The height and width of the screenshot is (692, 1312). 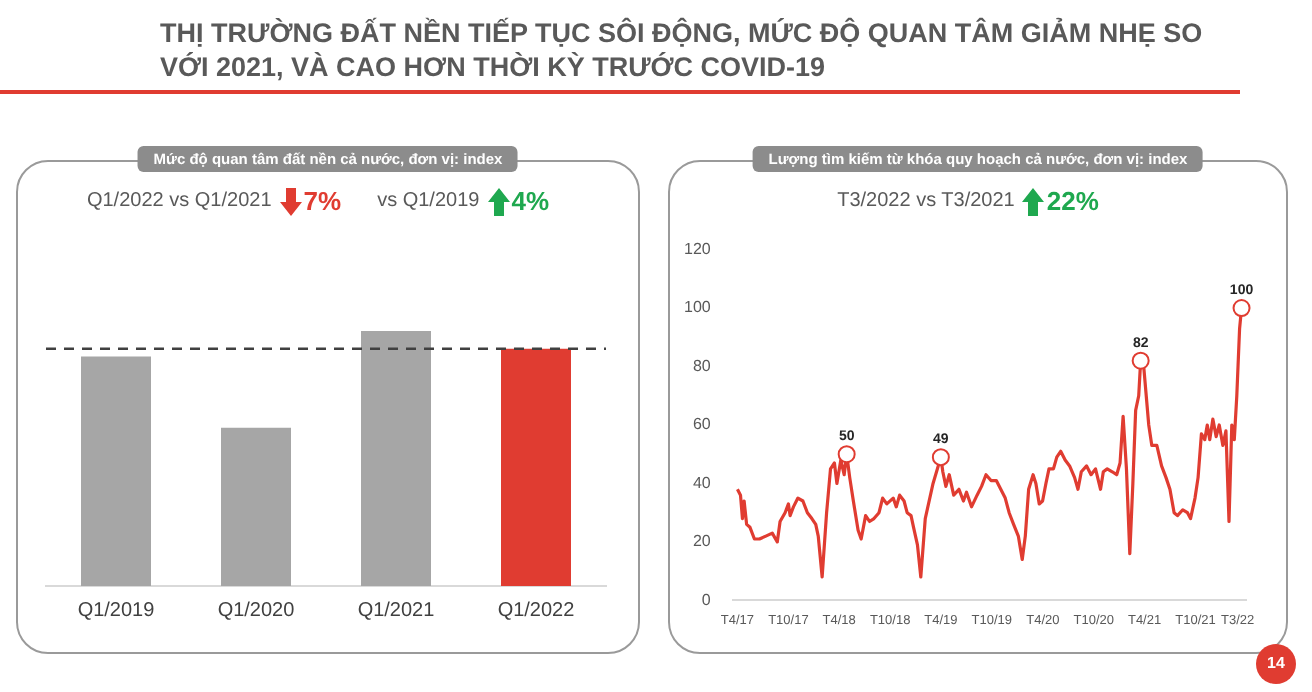 What do you see at coordinates (697, 307) in the screenshot?
I see `y-tick-label: 100` at bounding box center [697, 307].